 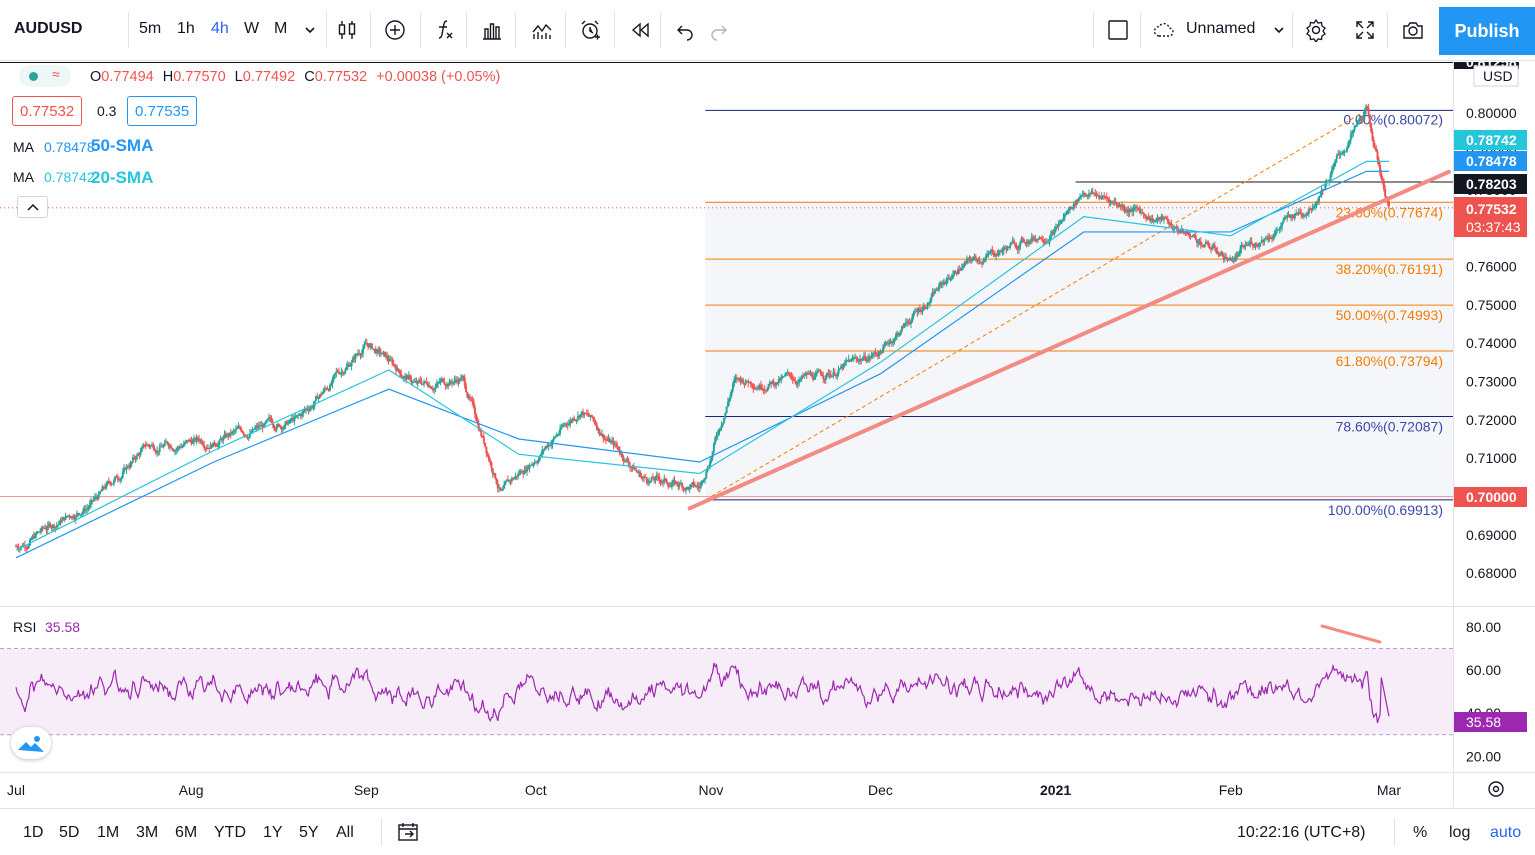 I want to click on ma50-label: 50-SMA, so click(x=122, y=145).